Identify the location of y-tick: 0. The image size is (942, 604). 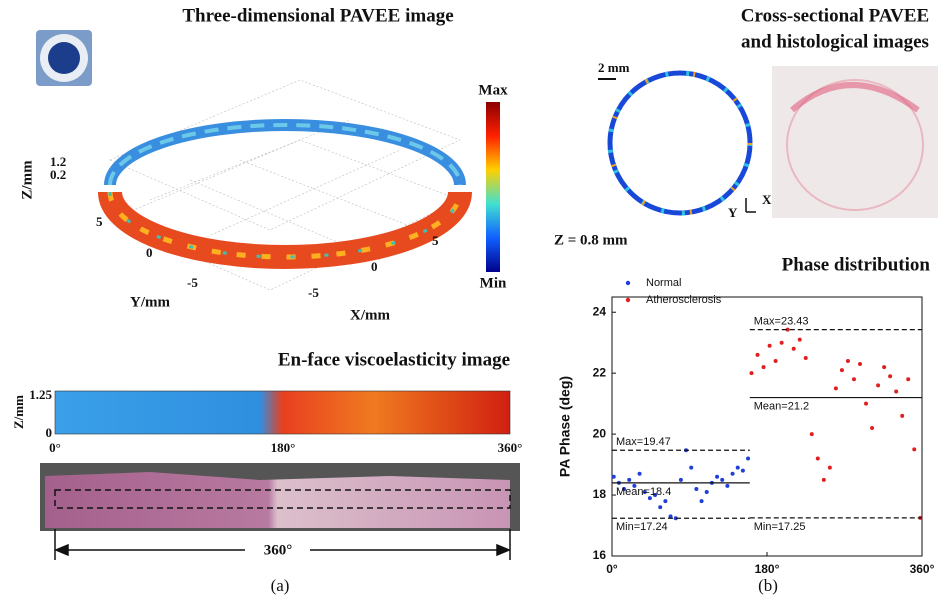
(149, 252).